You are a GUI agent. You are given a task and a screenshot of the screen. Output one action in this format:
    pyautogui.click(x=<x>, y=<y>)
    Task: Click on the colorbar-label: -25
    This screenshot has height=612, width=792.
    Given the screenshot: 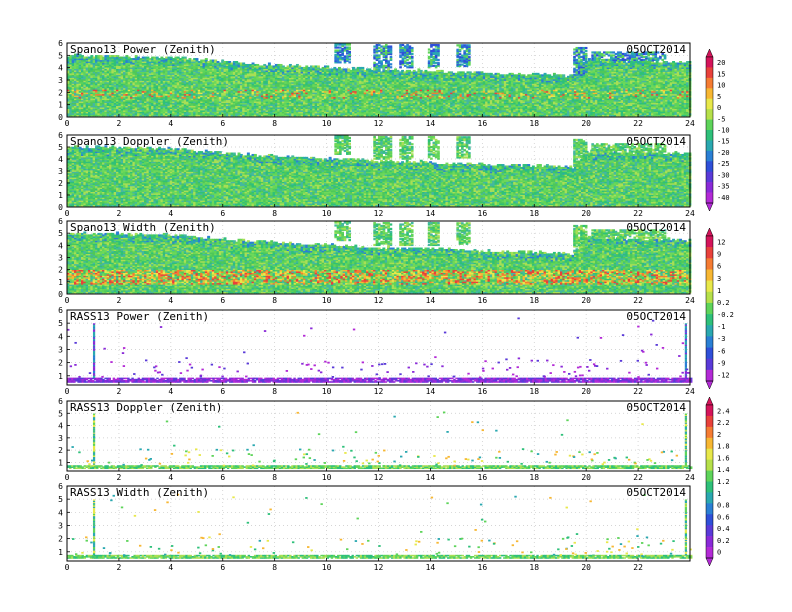 What is the action you would take?
    pyautogui.click(x=723, y=164)
    